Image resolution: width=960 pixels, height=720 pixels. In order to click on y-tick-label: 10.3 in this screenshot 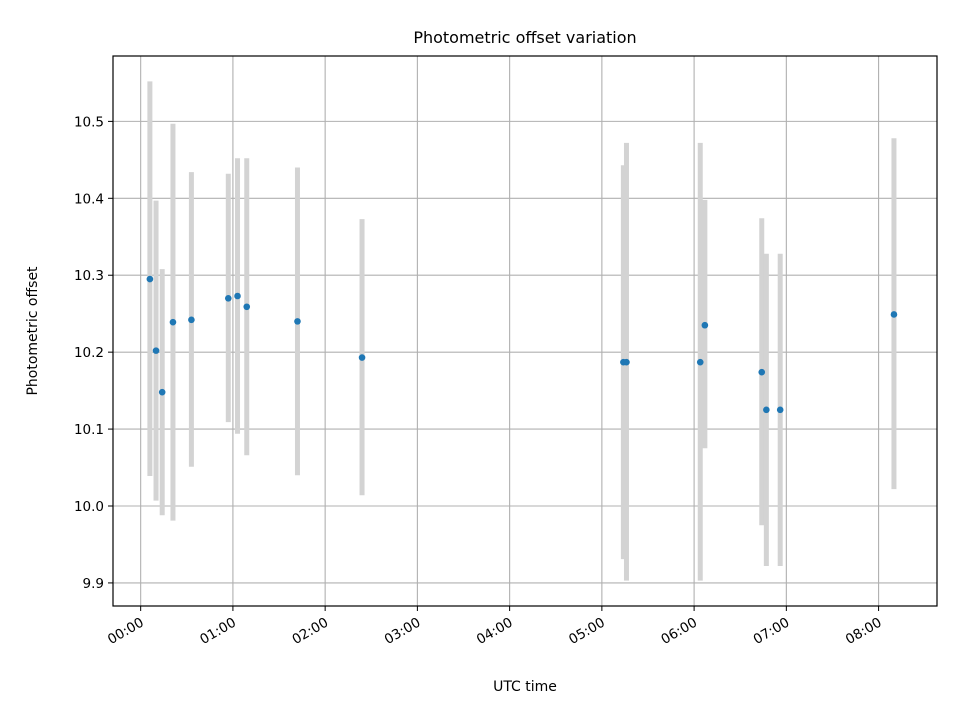, I will do `click(89, 276)`.